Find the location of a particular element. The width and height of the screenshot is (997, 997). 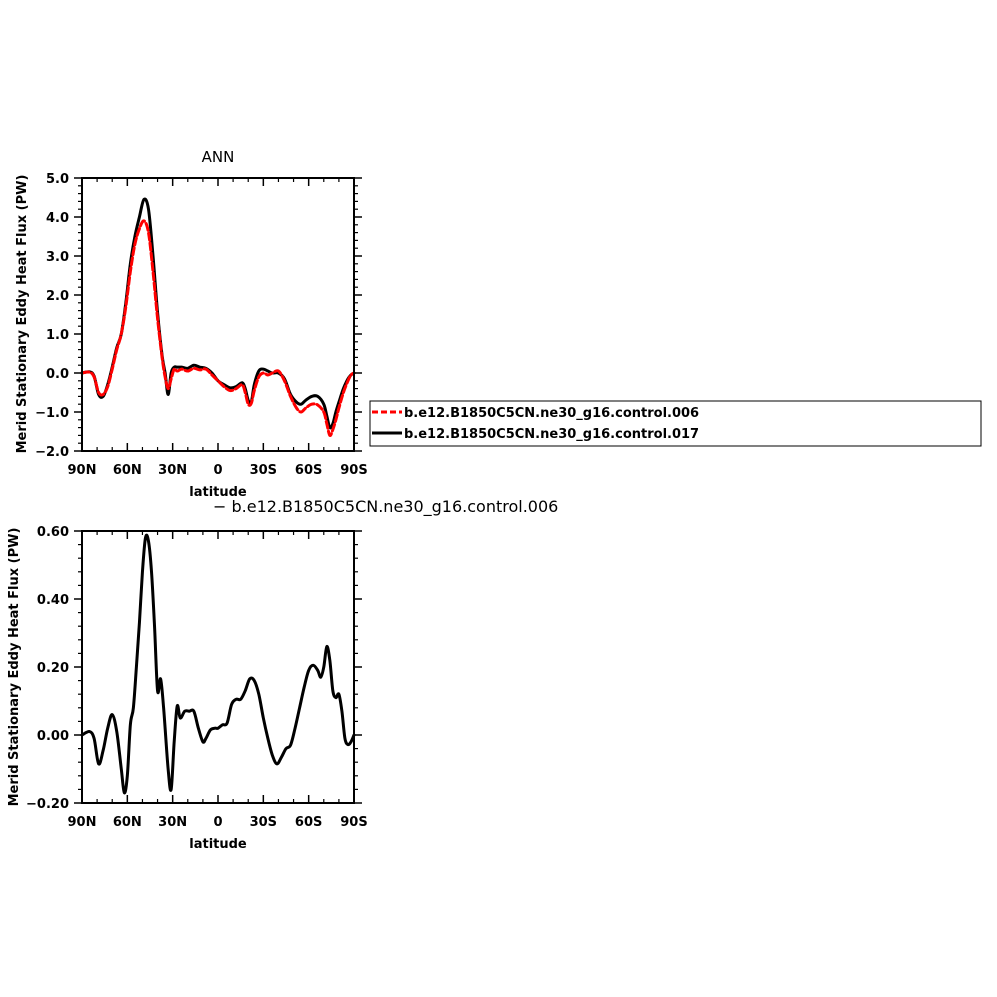

legend-label-006: b.e12.B1850C5CN.ne30_g16.control.006 is located at coordinates (551, 413).